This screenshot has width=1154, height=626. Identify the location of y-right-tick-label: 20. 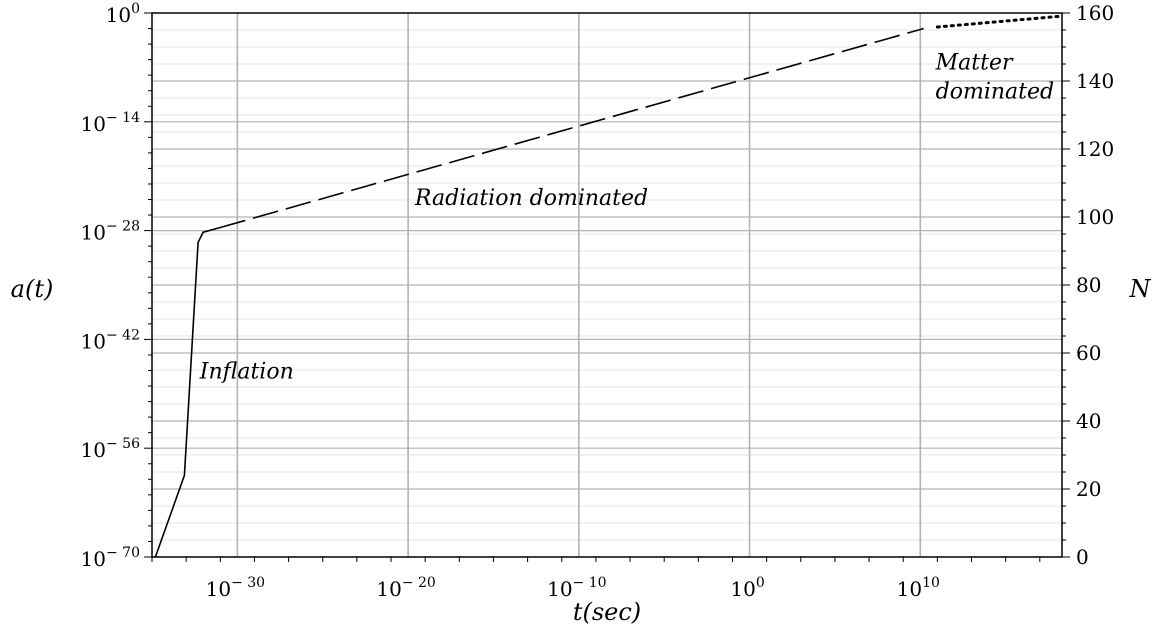
(1088, 489).